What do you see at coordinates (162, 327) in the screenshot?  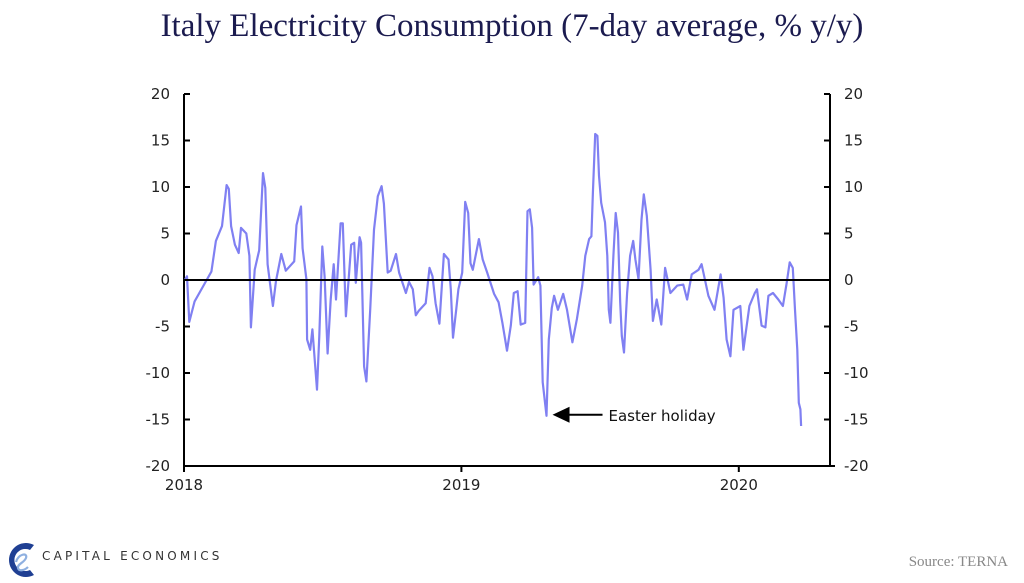 I see `left-y-tick-label: -5` at bounding box center [162, 327].